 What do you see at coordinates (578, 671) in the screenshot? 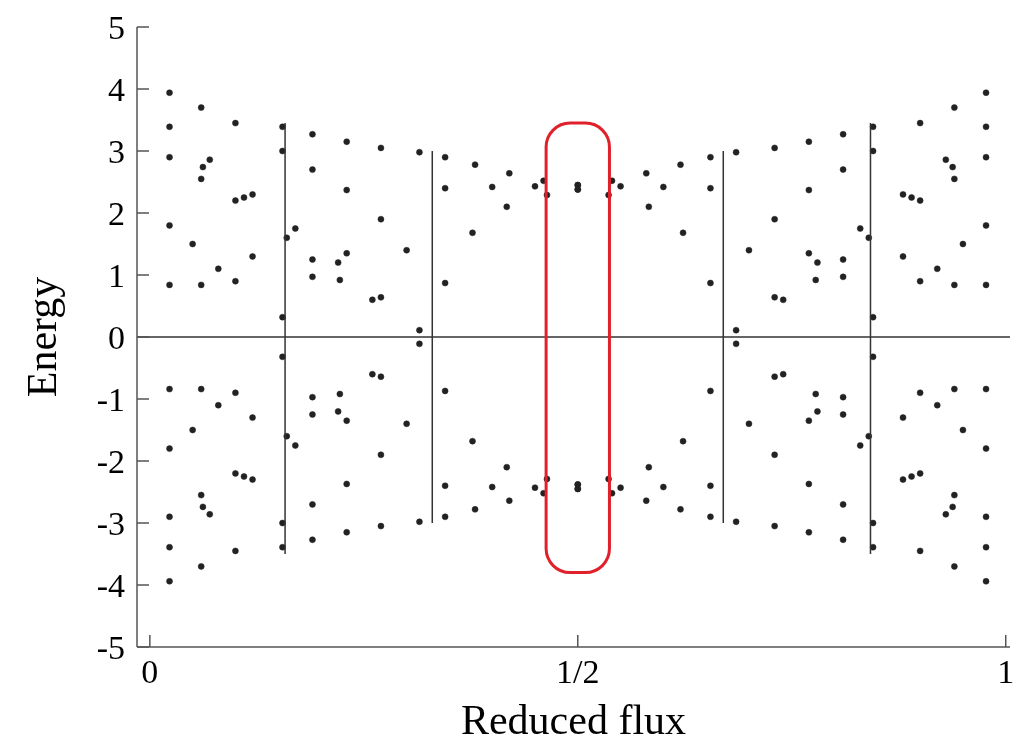
I see `x-tick-label: 1/2` at bounding box center [578, 671].